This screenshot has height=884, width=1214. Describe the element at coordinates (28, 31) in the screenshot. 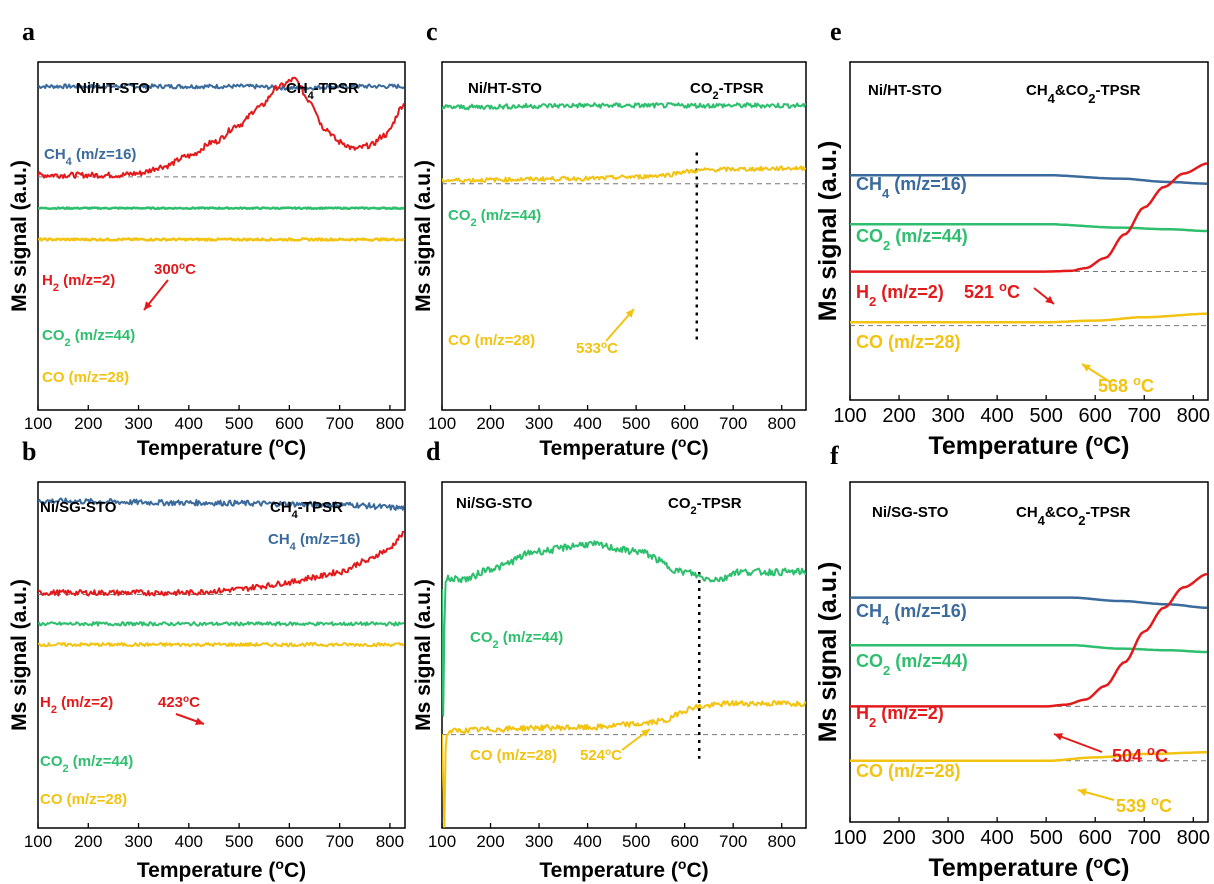

I see `panel-label-a: a` at that location.